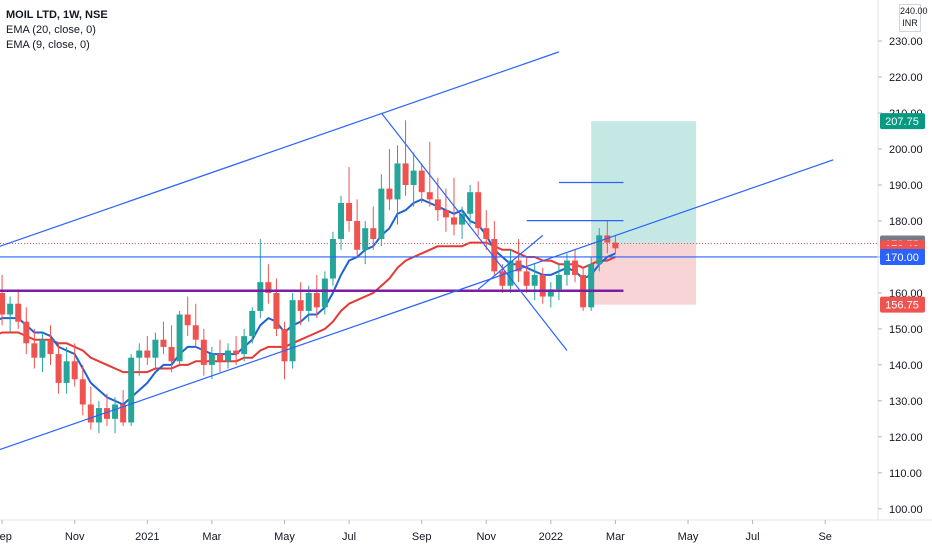 This screenshot has width=932, height=555. Describe the element at coordinates (474, 231) in the screenshot. I see `descending-trendline` at that location.